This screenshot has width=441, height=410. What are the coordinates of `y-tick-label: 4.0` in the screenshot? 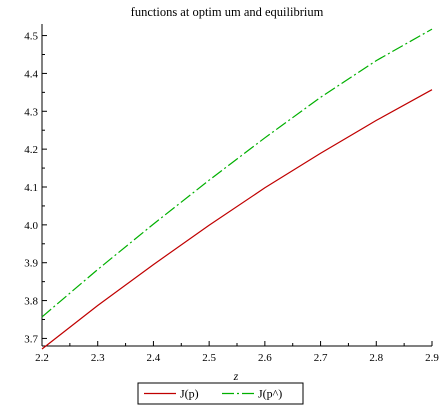 It's located at (31, 226).